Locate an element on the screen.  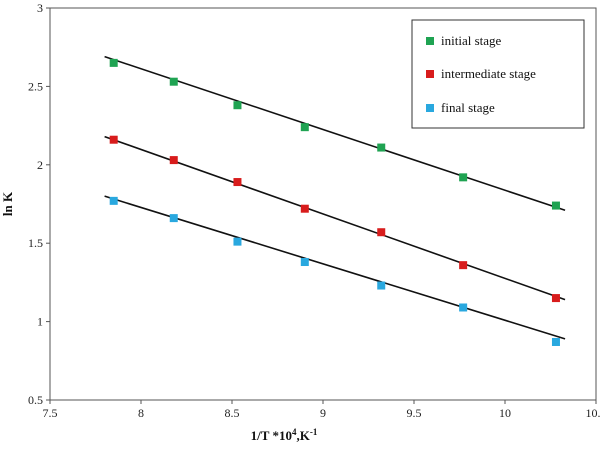
y-tick-label: 2.5 is located at coordinates (35, 86).